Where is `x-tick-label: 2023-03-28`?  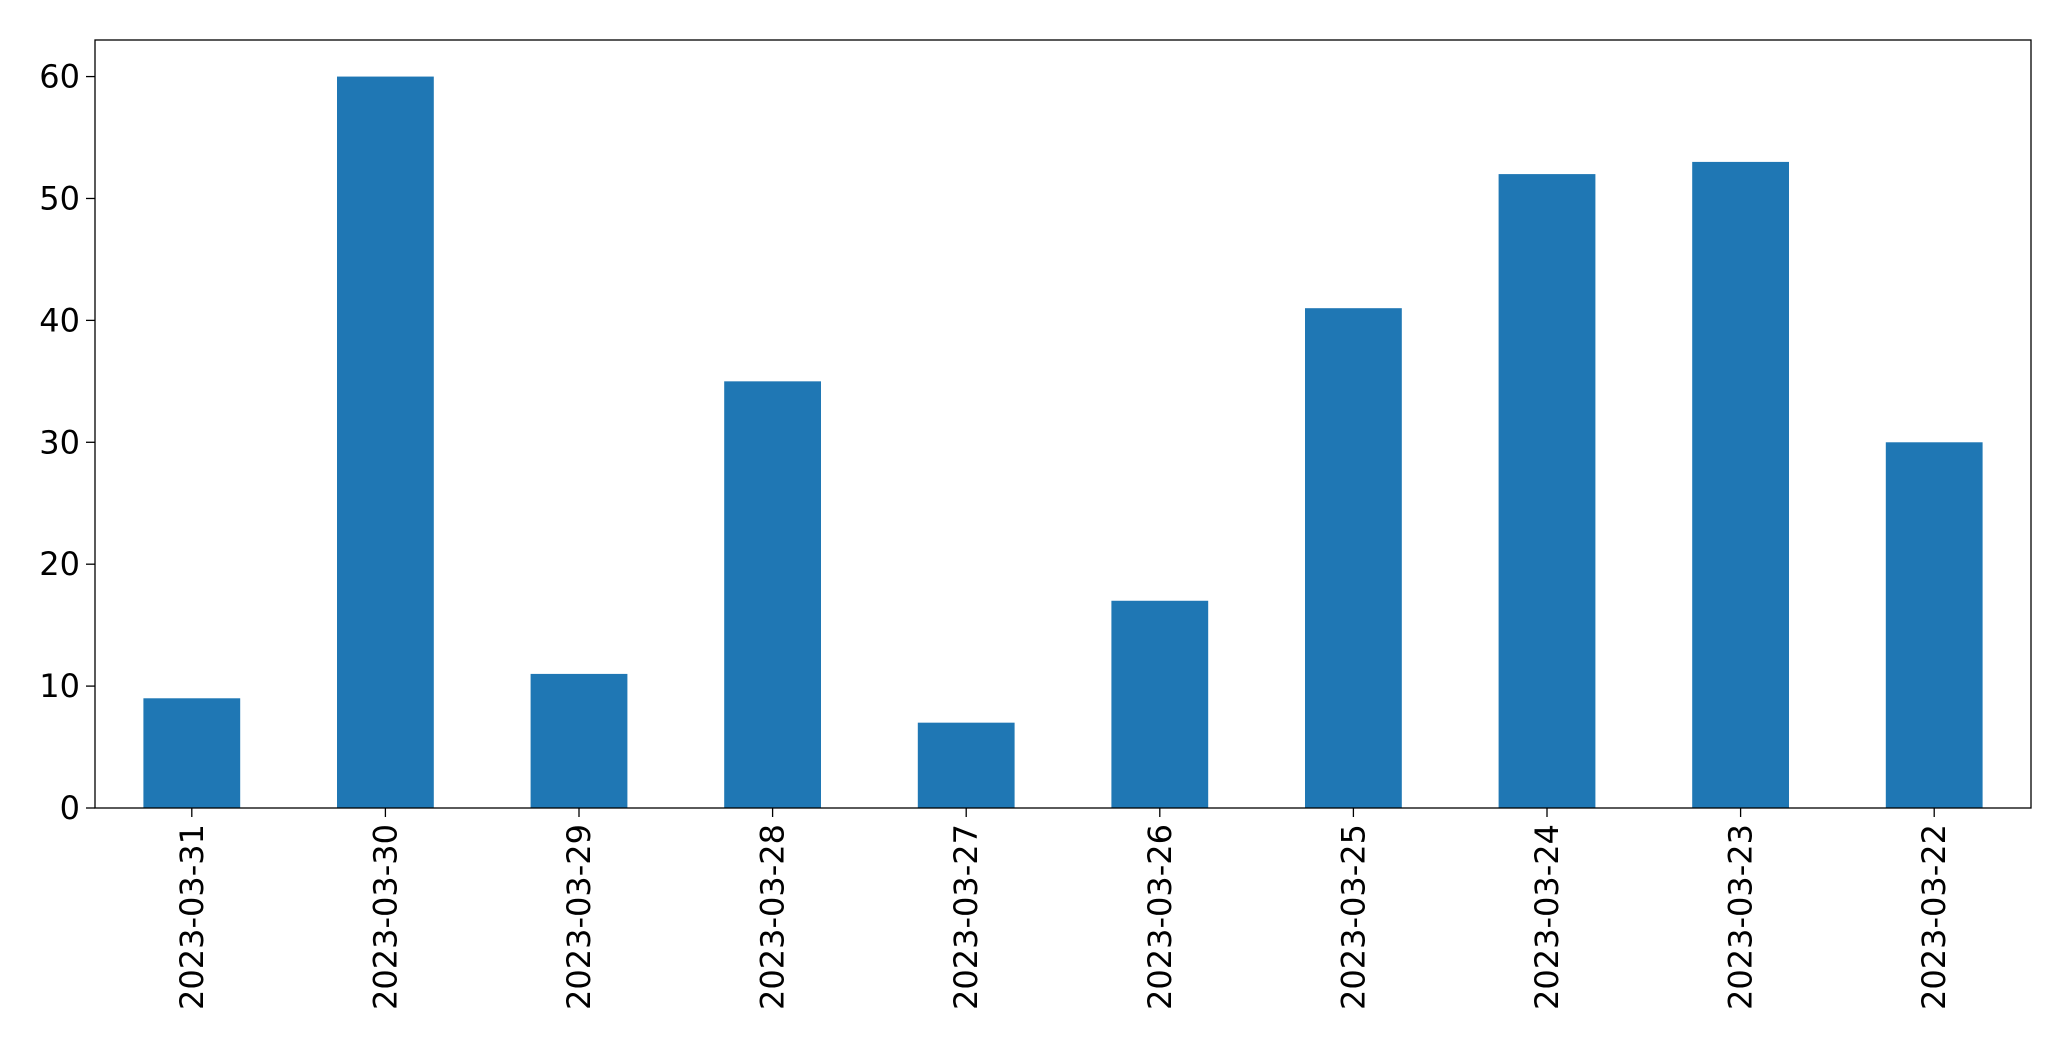
x-tick-label: 2023-03-28 is located at coordinates (773, 917).